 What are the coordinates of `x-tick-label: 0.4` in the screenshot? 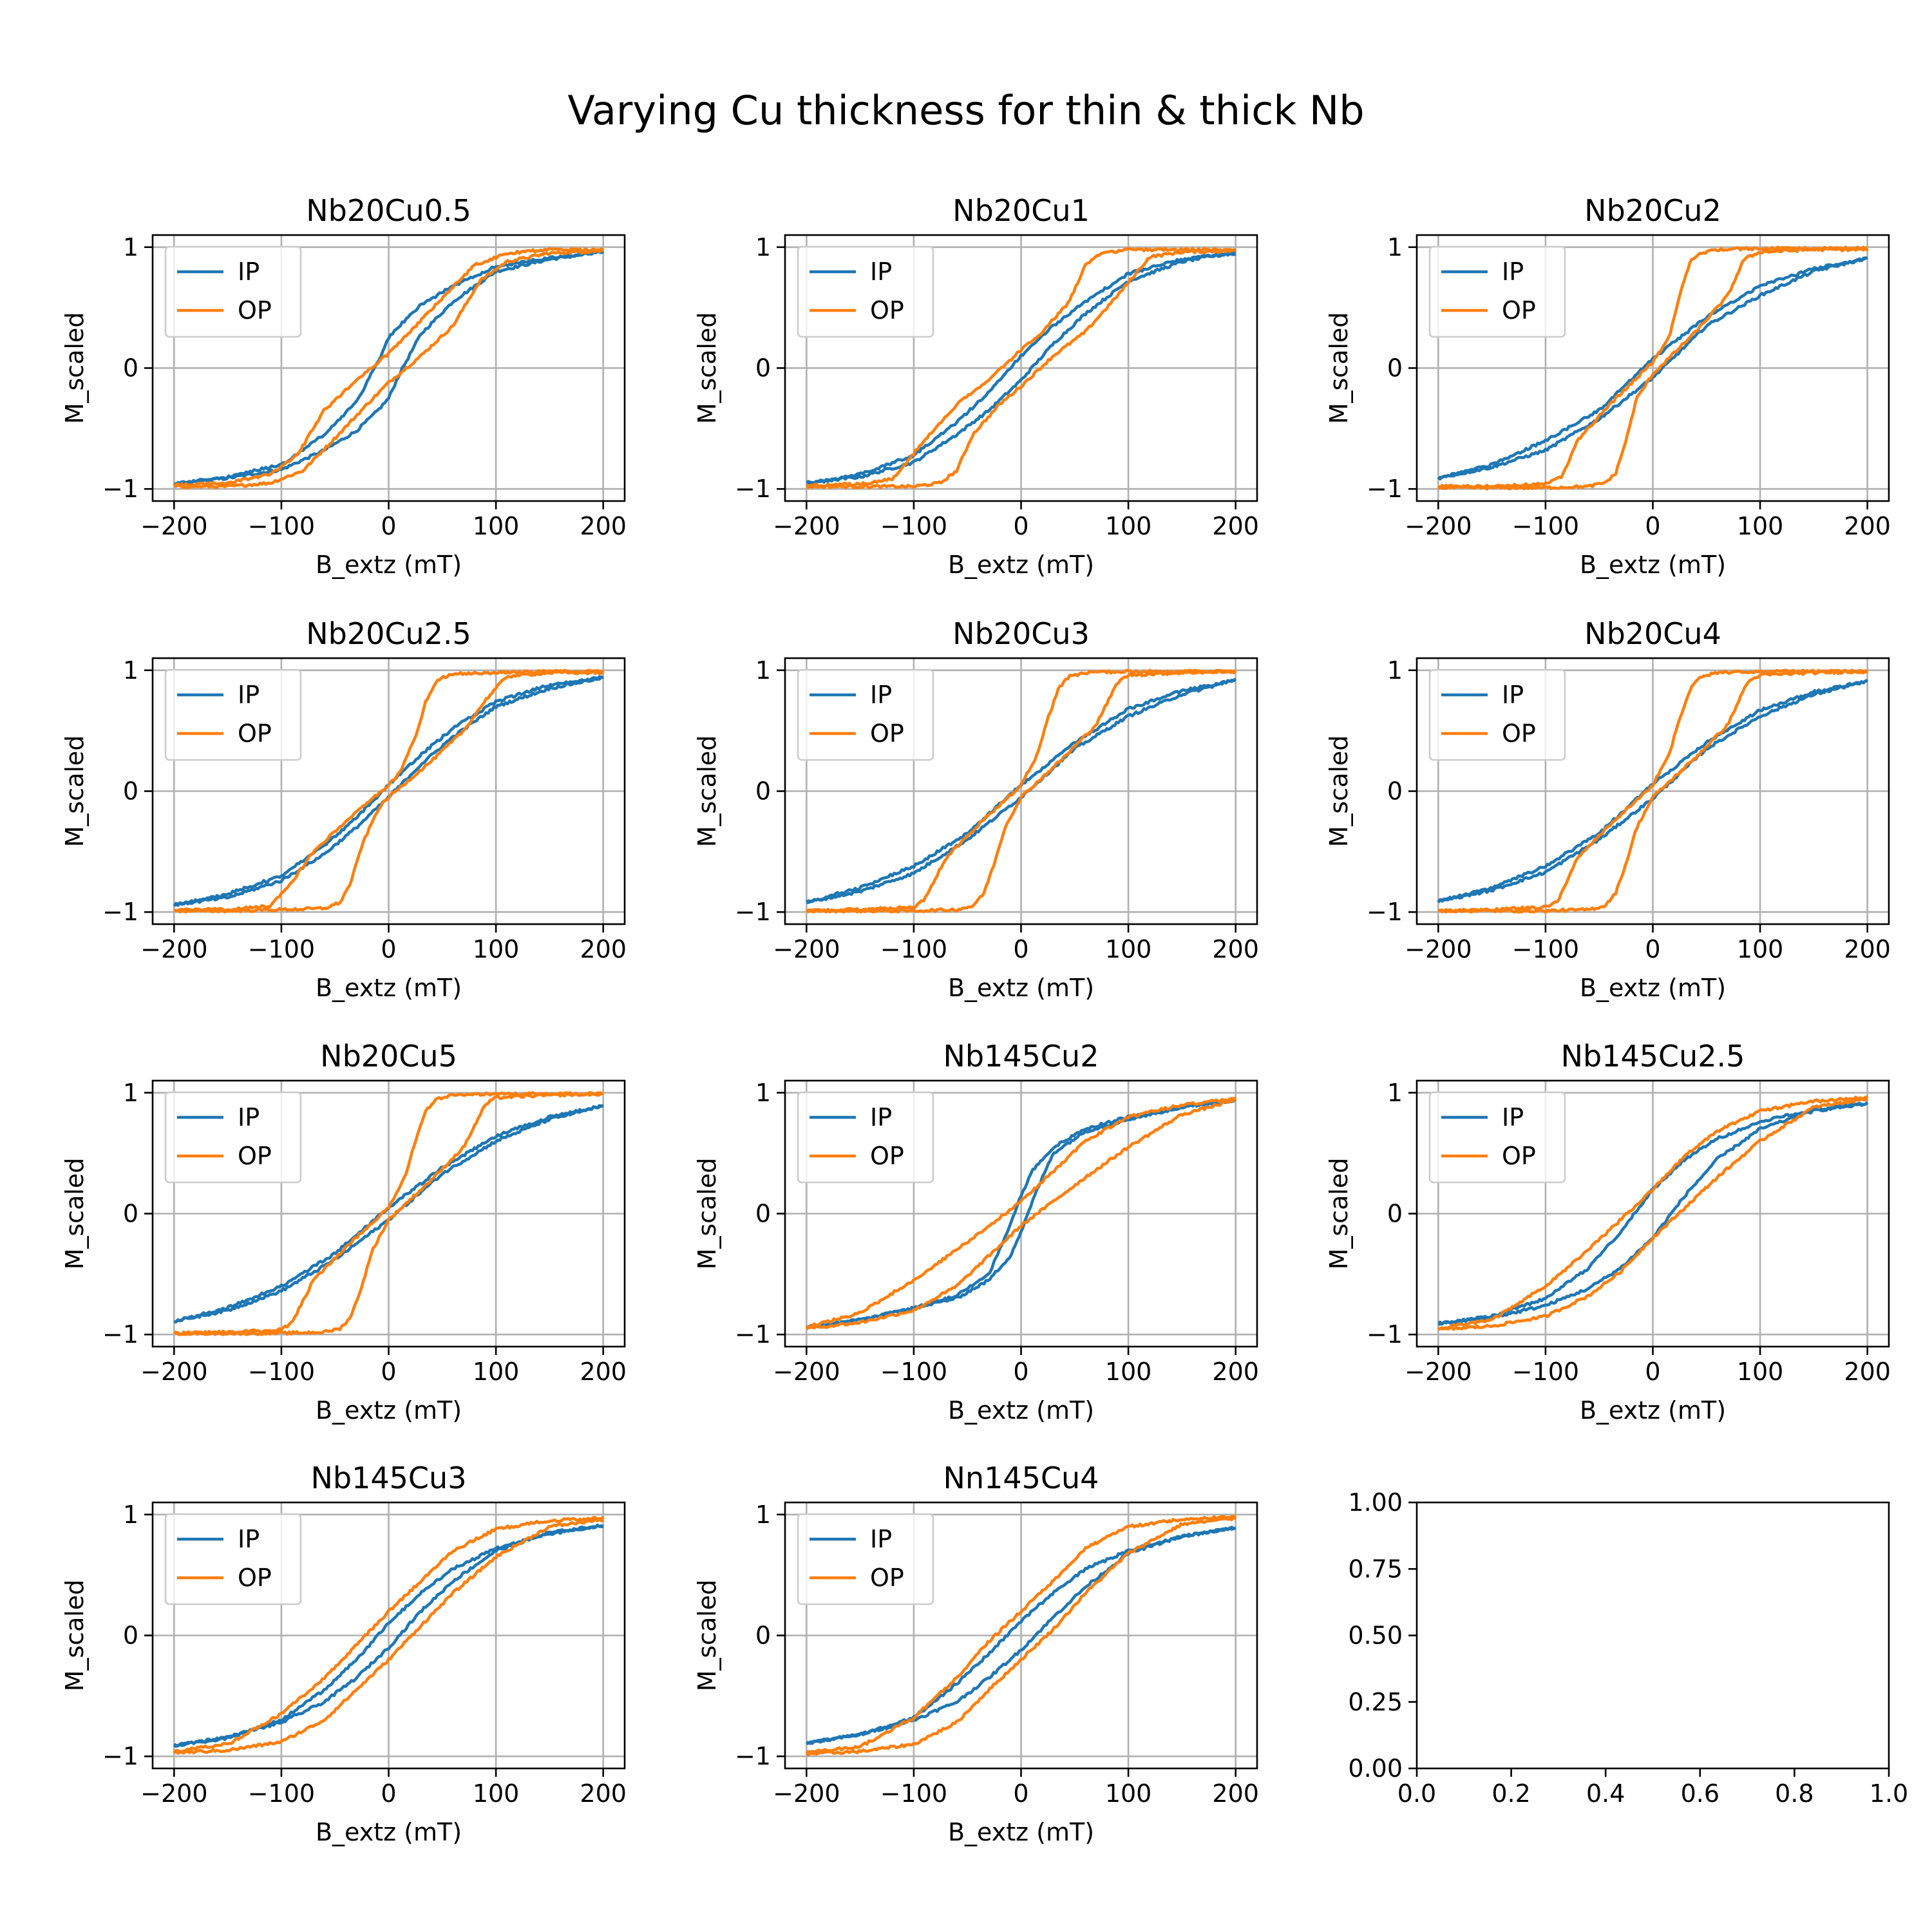 It's located at (1605, 1793).